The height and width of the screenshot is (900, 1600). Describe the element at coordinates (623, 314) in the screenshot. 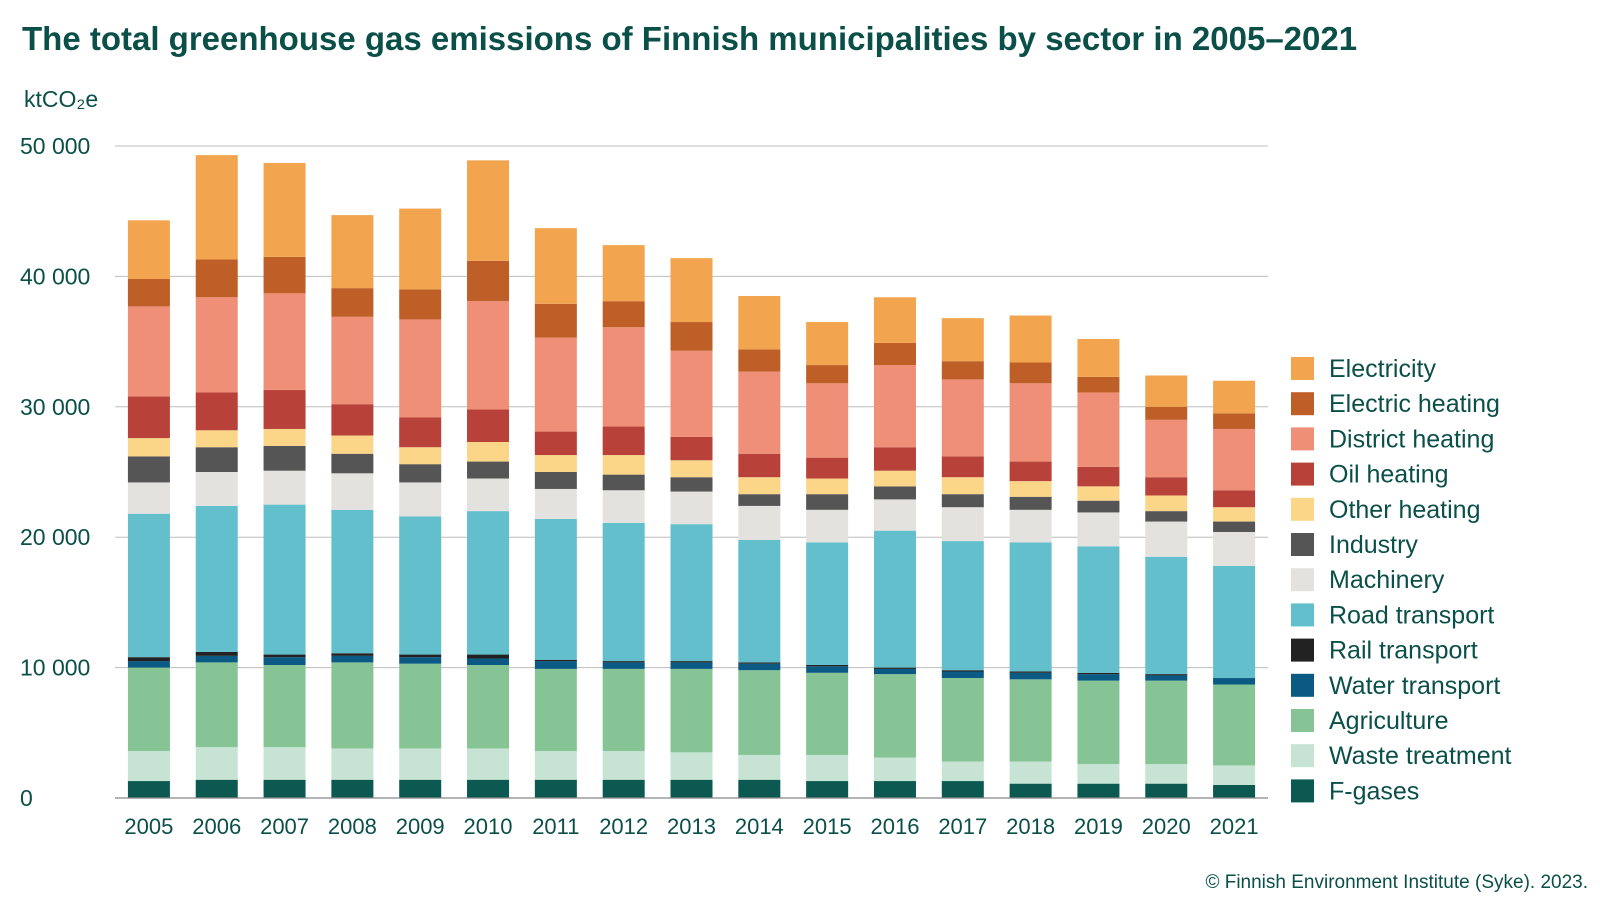

I see `bar-electric-heating-2012` at that location.